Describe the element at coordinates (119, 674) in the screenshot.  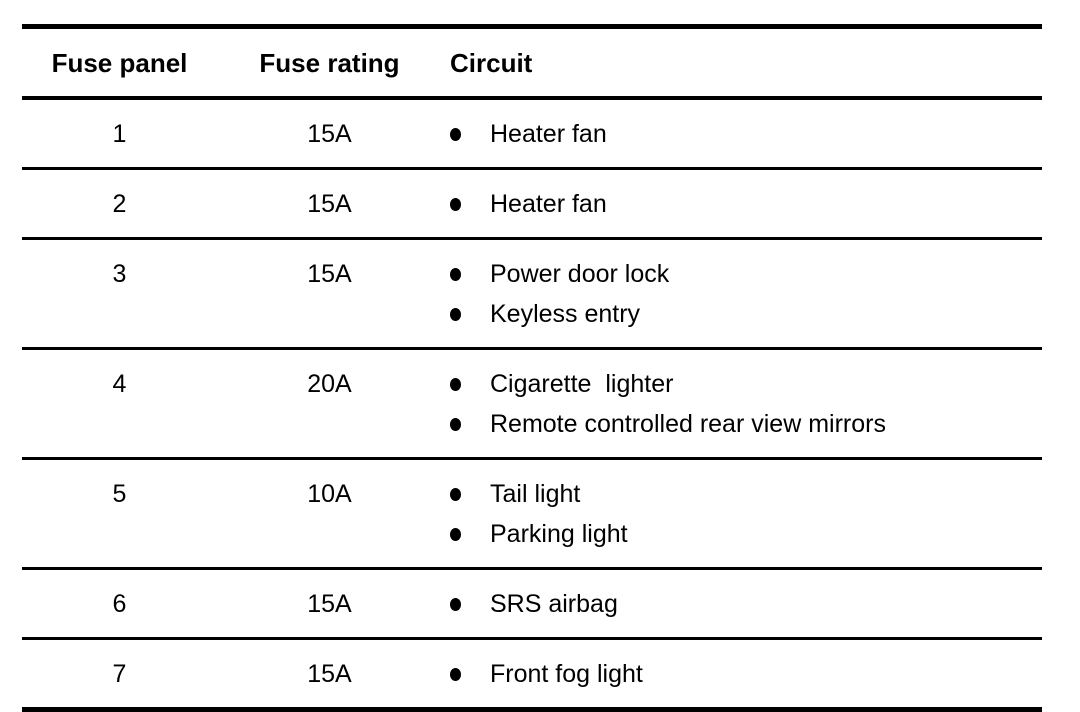
I see `fuse-panel-cell: 7` at that location.